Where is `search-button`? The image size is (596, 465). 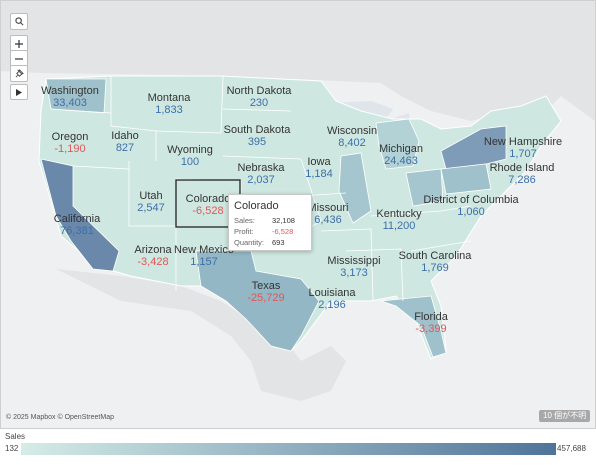
search-button is located at coordinates (19, 21).